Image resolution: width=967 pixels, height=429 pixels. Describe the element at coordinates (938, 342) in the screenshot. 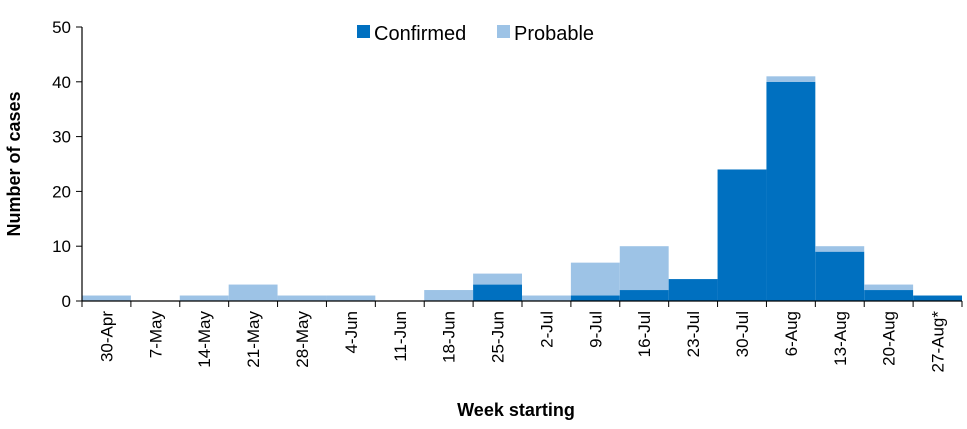

I see `x-tick-label: 27-Aug*` at that location.